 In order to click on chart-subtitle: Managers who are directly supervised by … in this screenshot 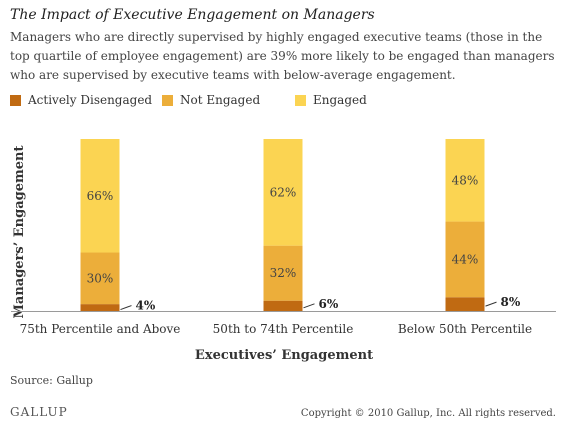, I will do `click(282, 56)`.